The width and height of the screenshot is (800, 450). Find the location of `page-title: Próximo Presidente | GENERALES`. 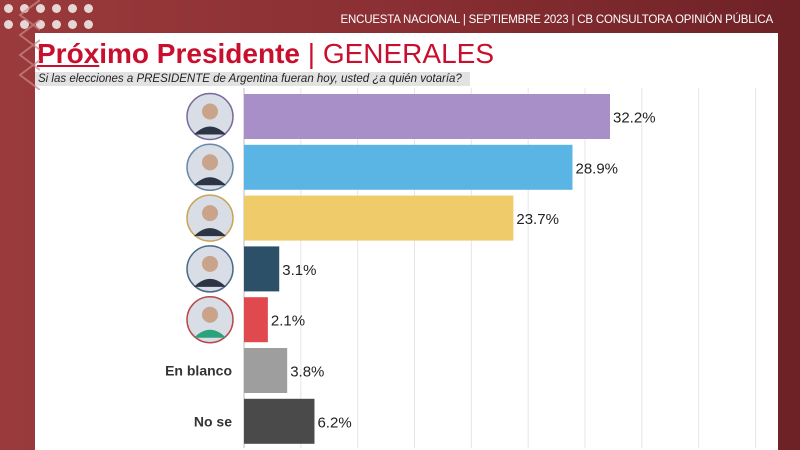

page-title: Próximo Presidente | GENERALES is located at coordinates (265, 53).